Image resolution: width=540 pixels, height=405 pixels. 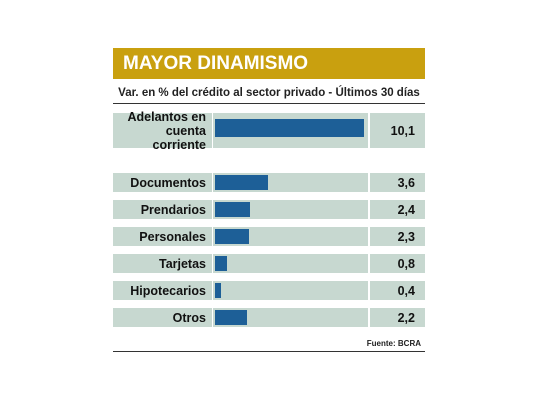 I want to click on row-label: Personales, so click(x=162, y=236).